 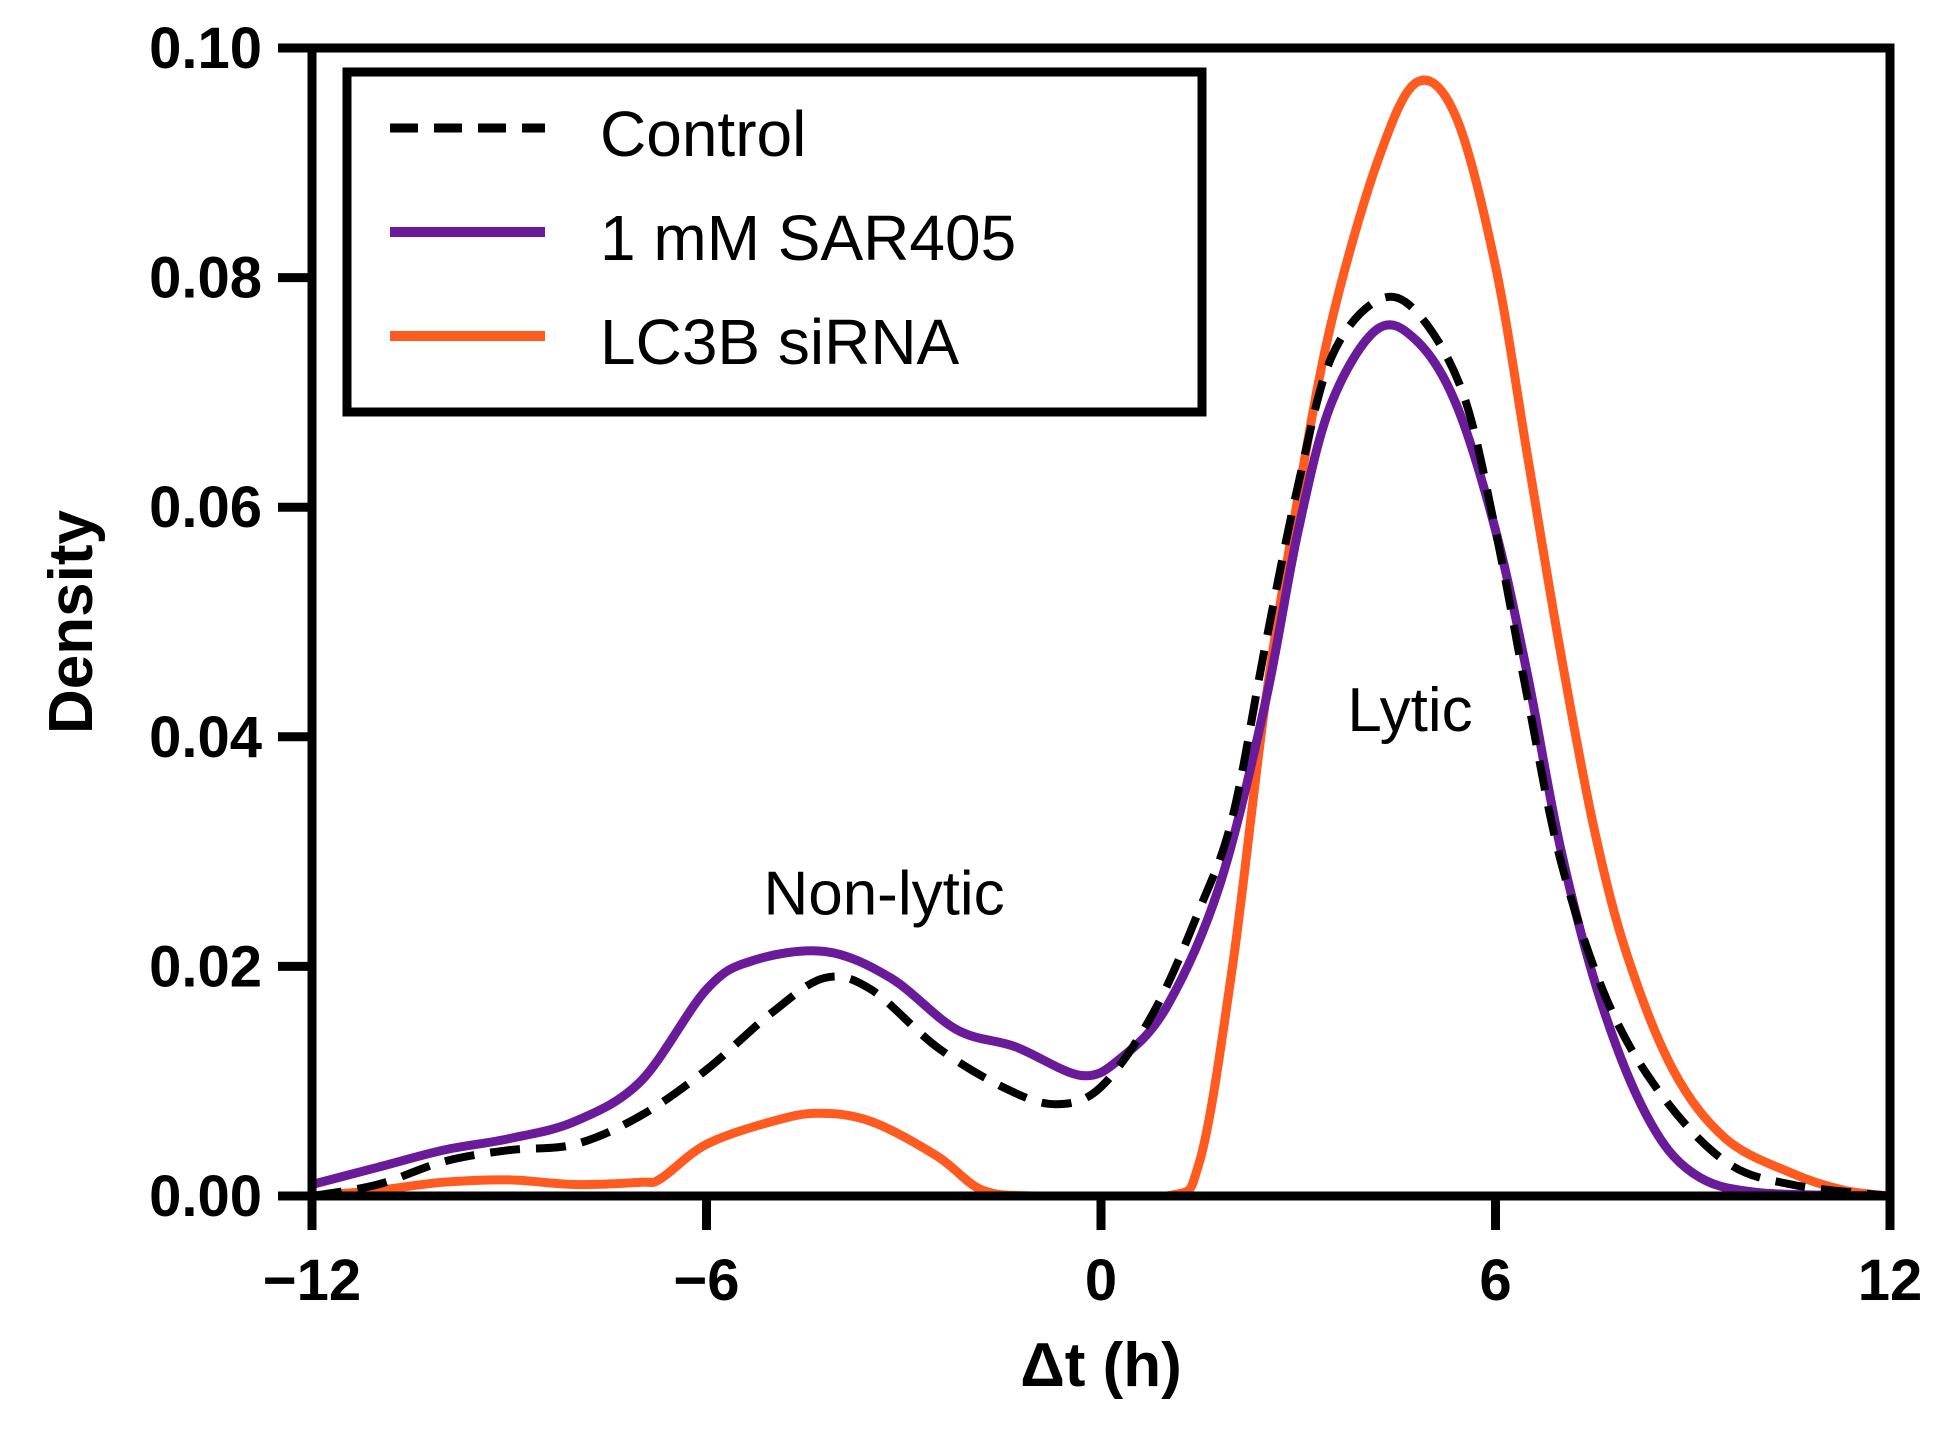 I want to click on y-tick-label: 0.08, so click(x=205, y=278).